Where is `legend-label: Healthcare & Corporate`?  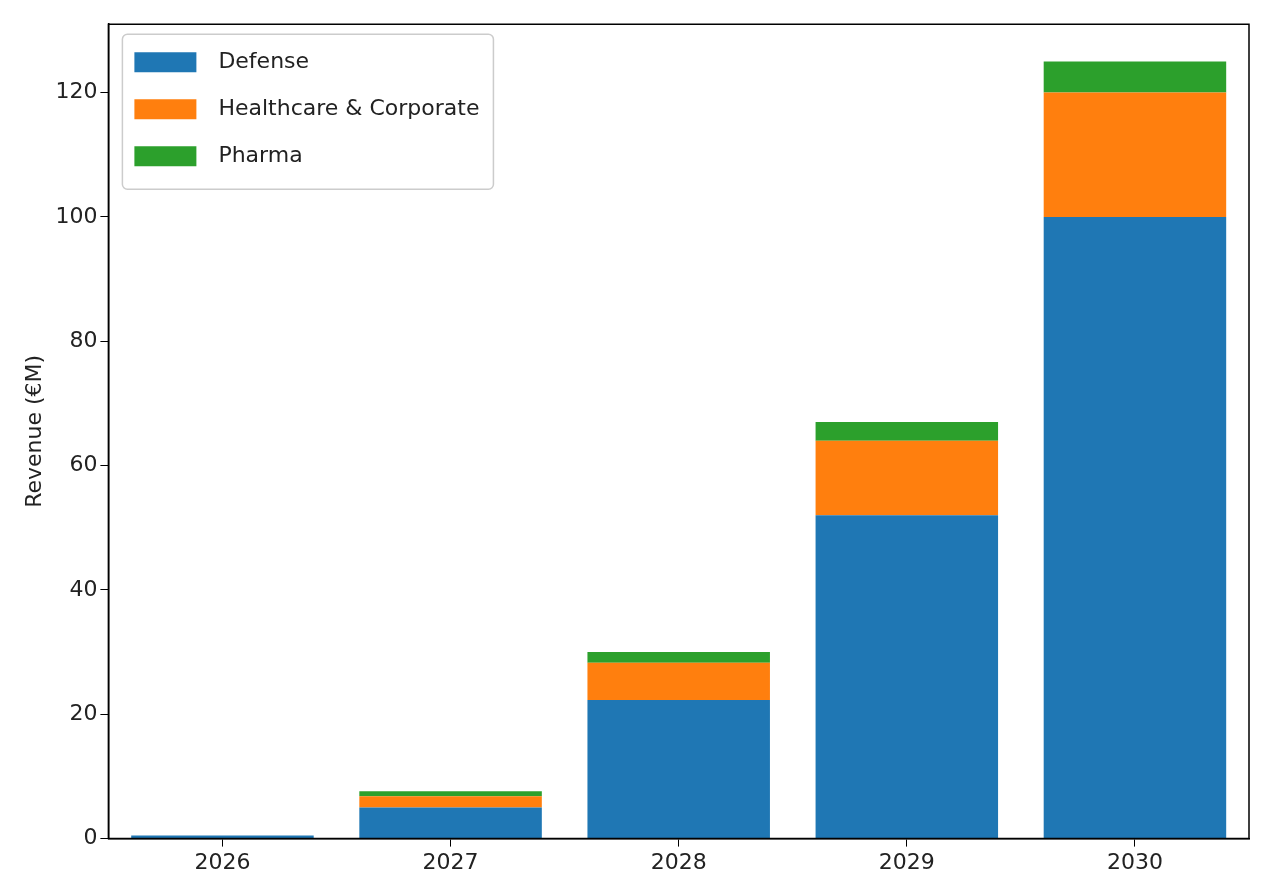 legend-label: Healthcare & Corporate is located at coordinates (349, 107).